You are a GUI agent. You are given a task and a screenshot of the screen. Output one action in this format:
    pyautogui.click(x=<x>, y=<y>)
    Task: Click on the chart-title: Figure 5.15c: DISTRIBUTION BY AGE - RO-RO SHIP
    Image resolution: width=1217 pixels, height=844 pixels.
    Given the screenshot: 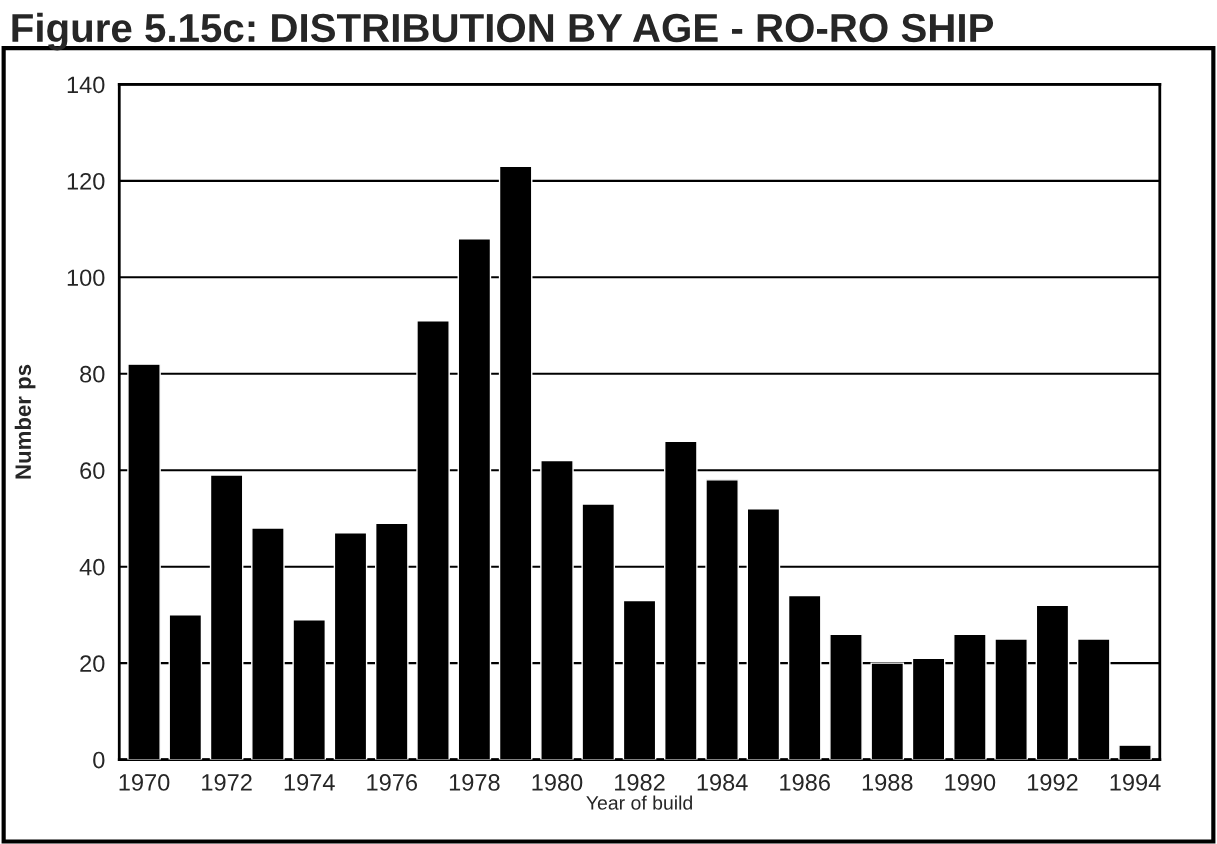 What is the action you would take?
    pyautogui.click(x=503, y=31)
    